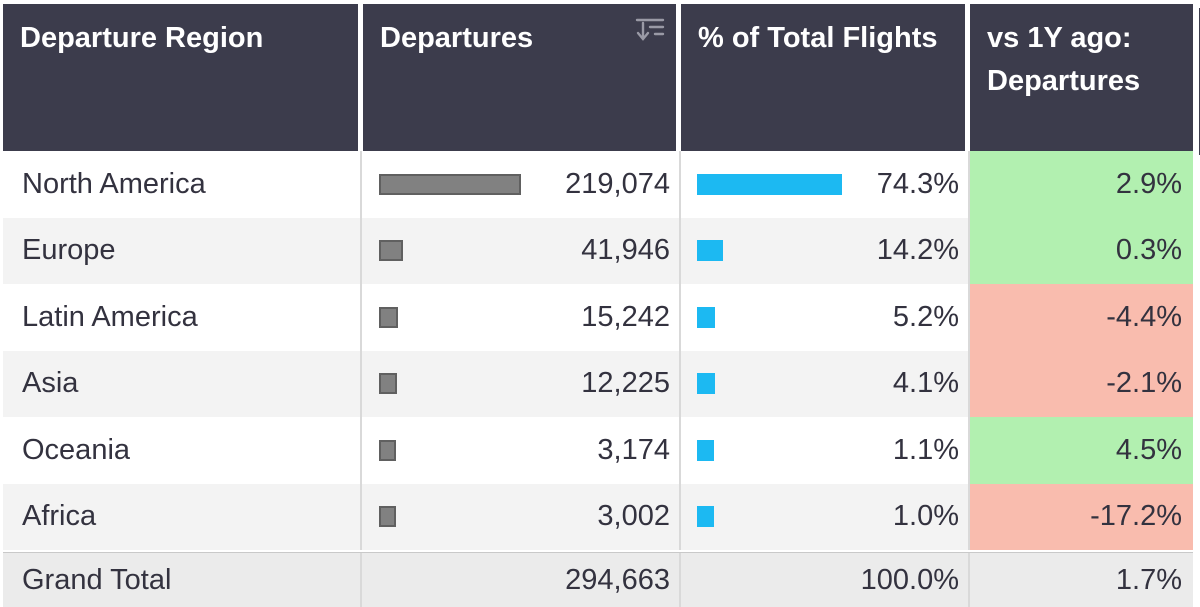  Describe the element at coordinates (925, 316) in the screenshot. I see `pct-total-value: 5.2%` at that location.